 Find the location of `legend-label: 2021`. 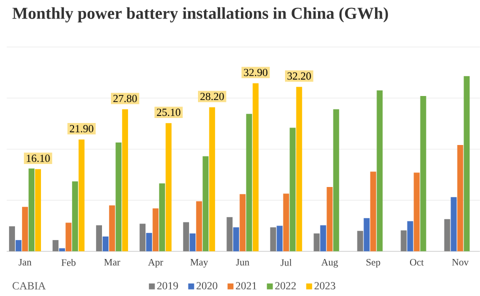

legend-label: 2021 is located at coordinates (246, 286).